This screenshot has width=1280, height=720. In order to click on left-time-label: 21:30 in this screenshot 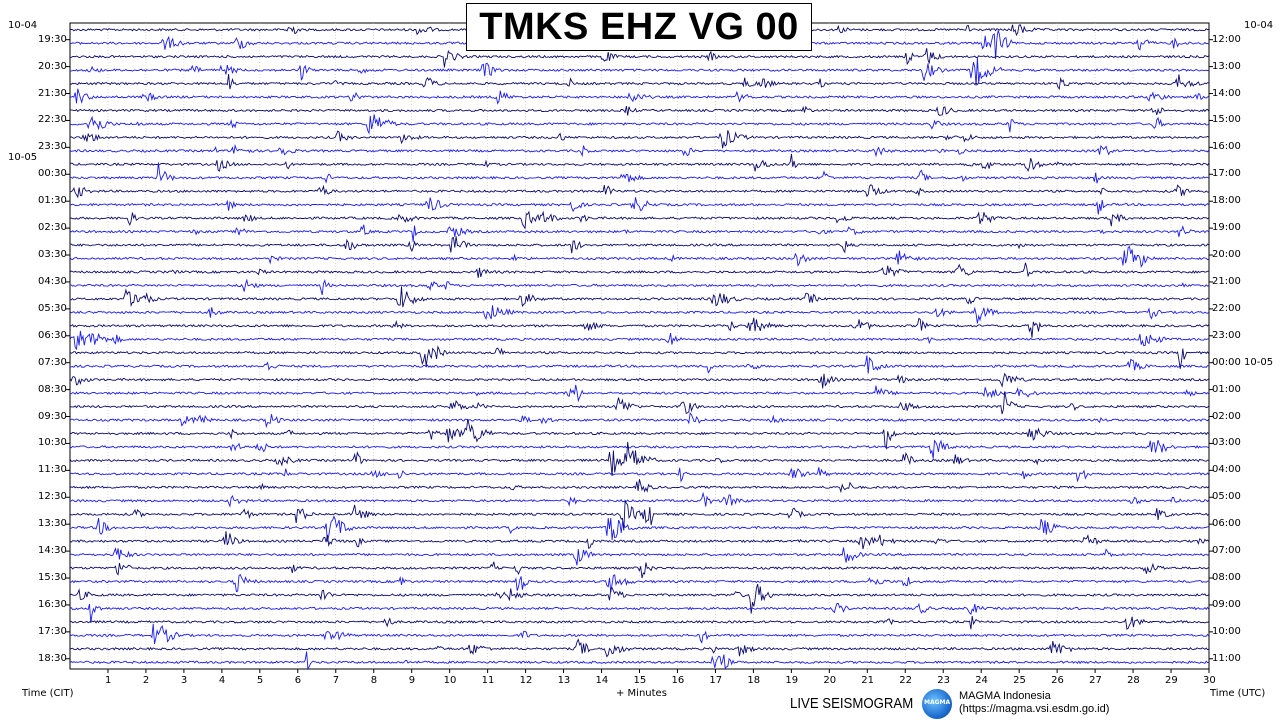, I will do `click(52, 93)`.